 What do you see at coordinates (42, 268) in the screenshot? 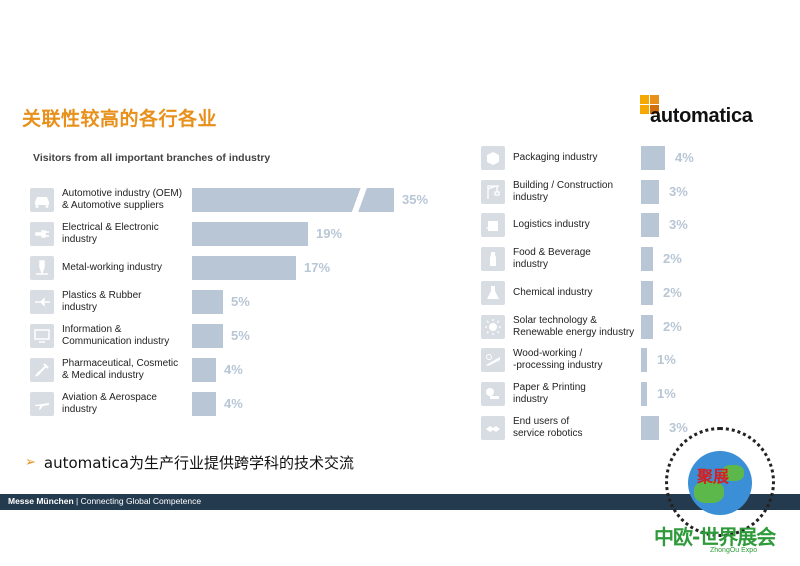
I see `drill-icon` at bounding box center [42, 268].